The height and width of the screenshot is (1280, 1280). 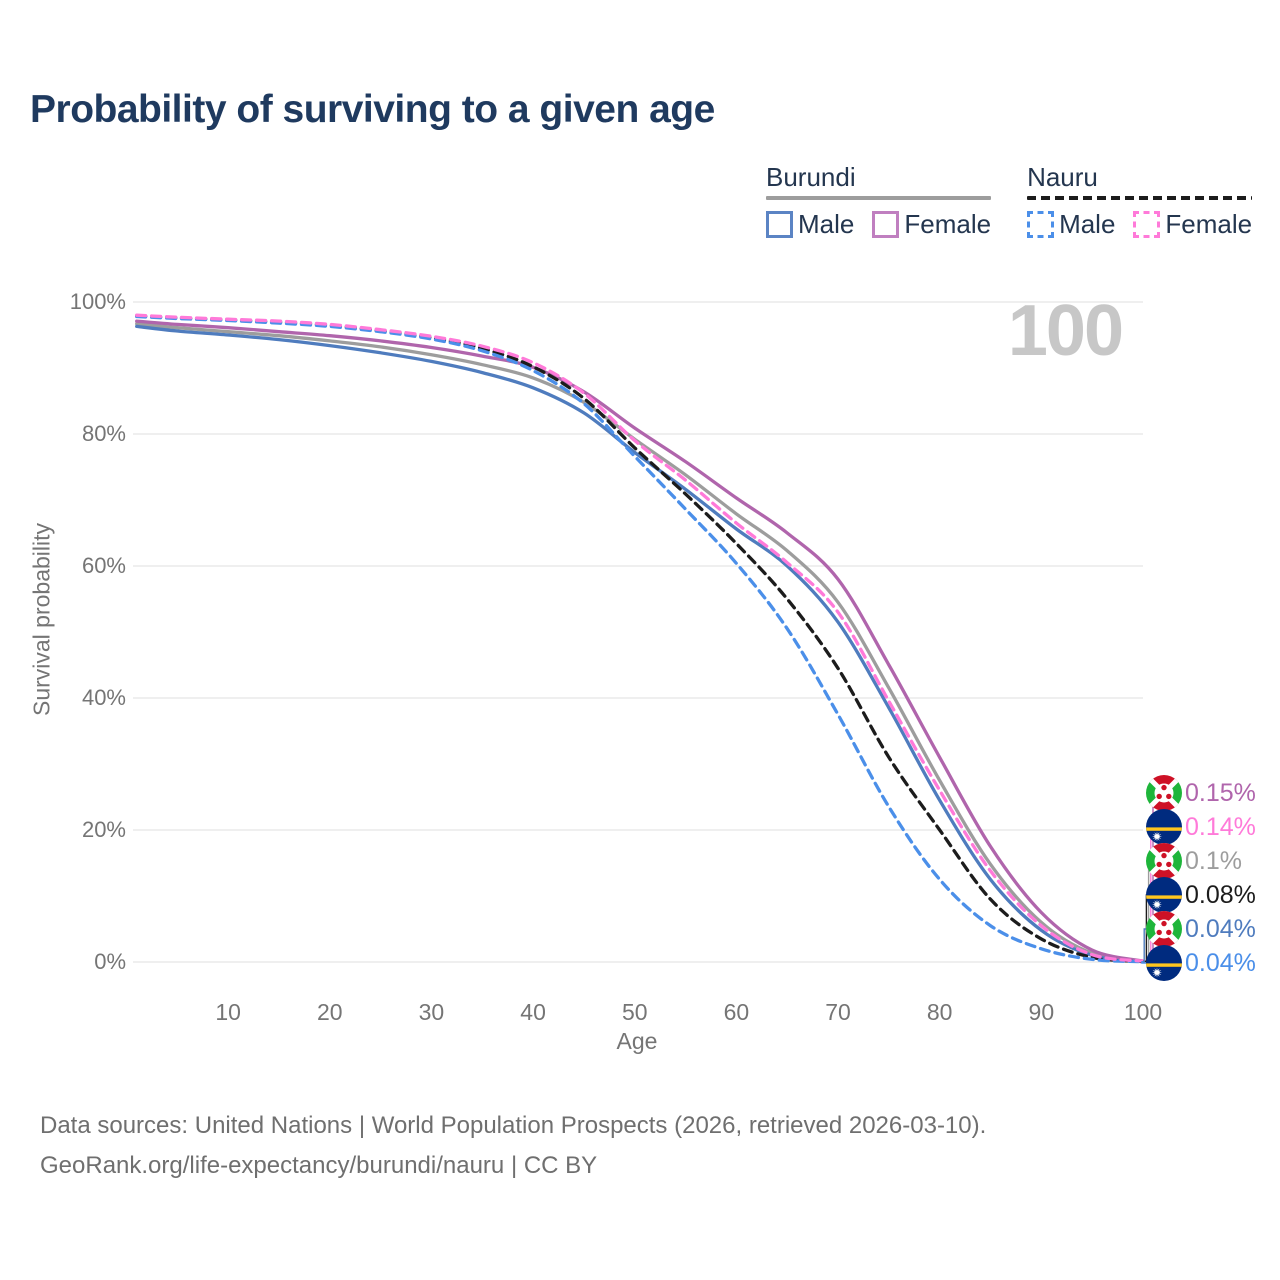 What do you see at coordinates (228, 1012) in the screenshot?
I see `x-tick-label: 10` at bounding box center [228, 1012].